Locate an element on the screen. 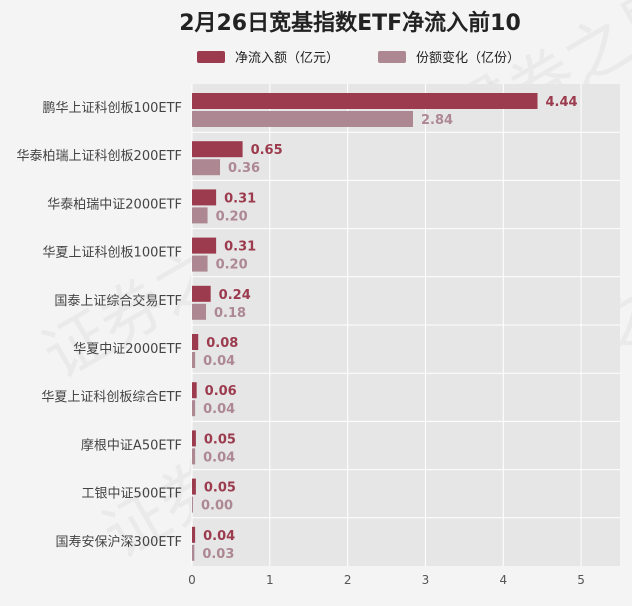 The width and height of the screenshot is (632, 606). value-label-share-change: 0.03 is located at coordinates (218, 554).